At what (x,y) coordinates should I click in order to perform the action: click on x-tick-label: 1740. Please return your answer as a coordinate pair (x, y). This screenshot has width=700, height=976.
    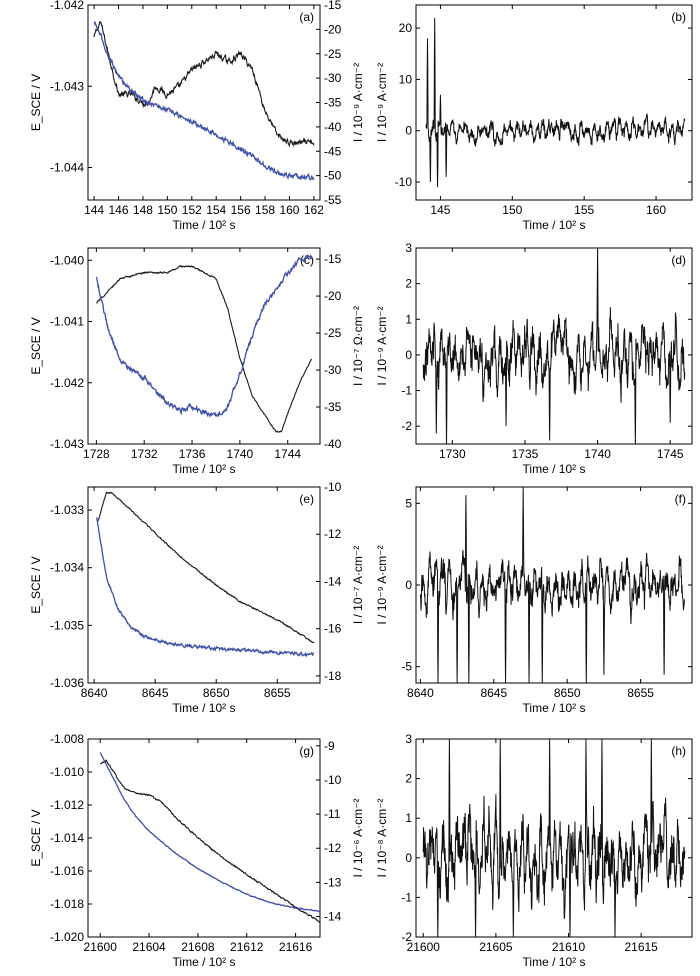
    Looking at the image, I should click on (240, 454).